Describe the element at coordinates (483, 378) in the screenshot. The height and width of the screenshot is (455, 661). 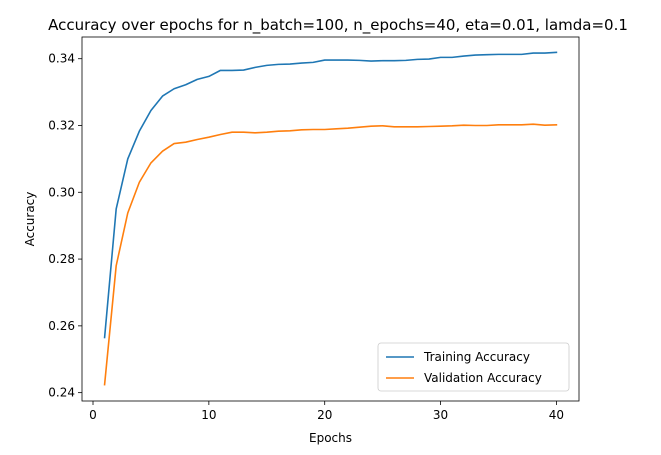
I see `legend-label-1: Validation Accuracy` at that location.